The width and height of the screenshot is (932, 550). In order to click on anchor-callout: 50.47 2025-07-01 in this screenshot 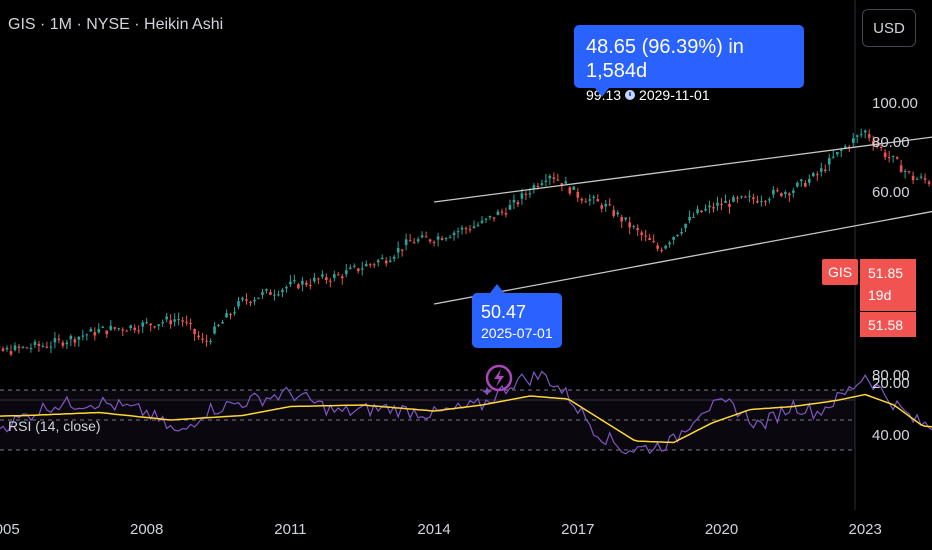, I will do `click(517, 320)`.